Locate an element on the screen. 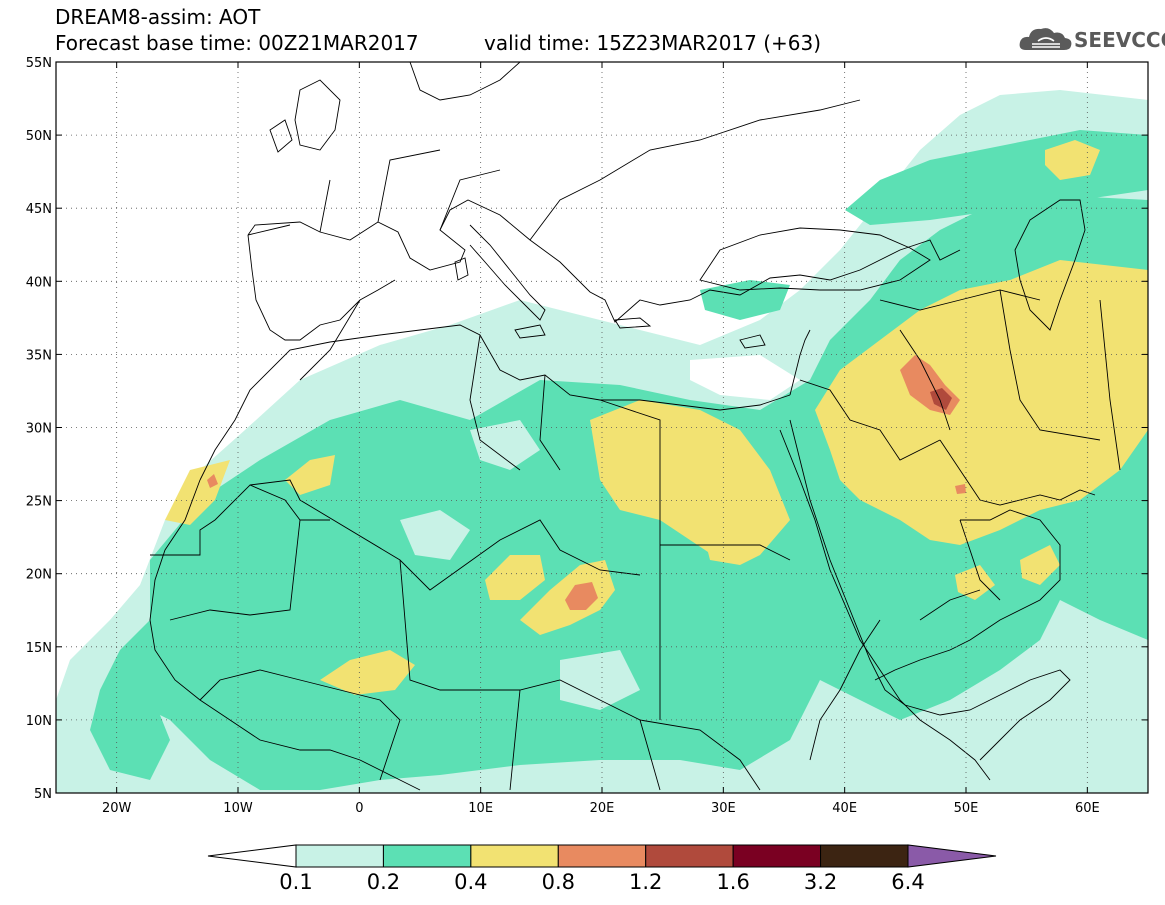 This screenshot has width=1165, height=905. cloud-icon is located at coordinates (1045, 39).